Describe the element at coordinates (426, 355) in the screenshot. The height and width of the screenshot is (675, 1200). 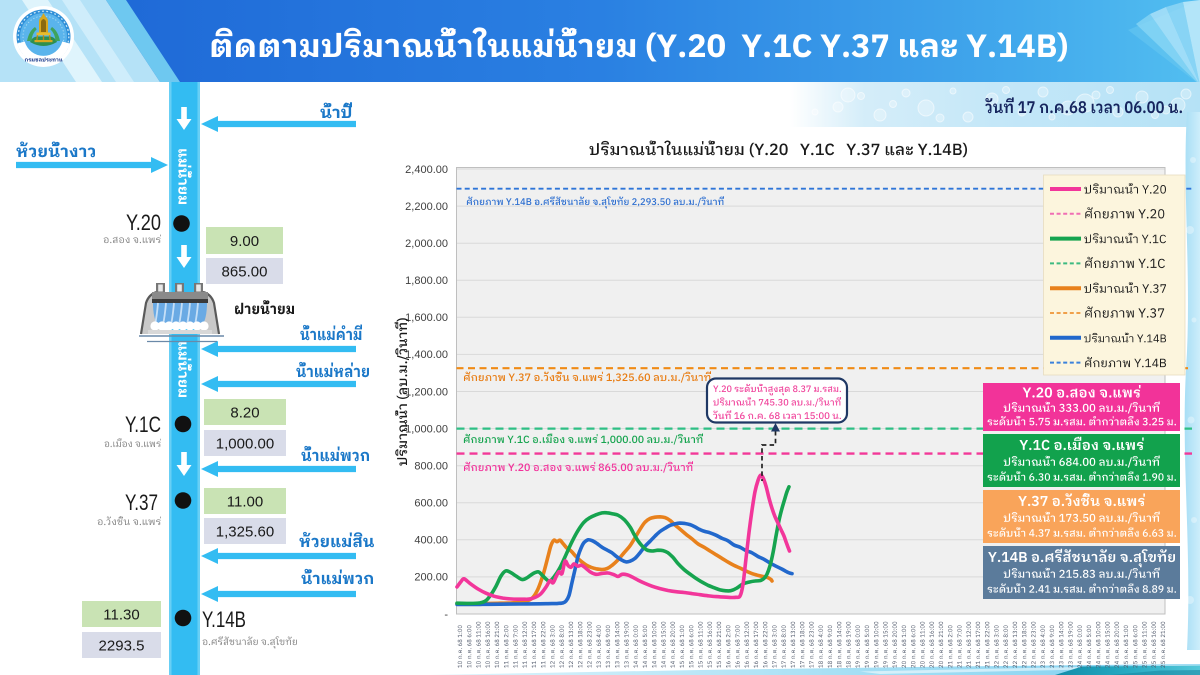
I see `svg-text: 1,400.00` at that location.